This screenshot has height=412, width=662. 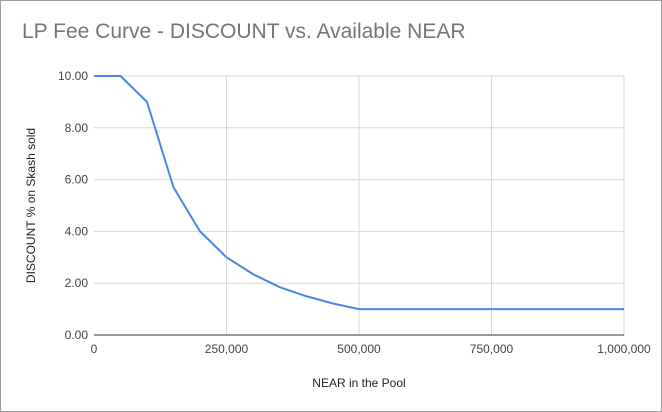 I want to click on x-axis-title: NEAR in the Pool, so click(x=358, y=383).